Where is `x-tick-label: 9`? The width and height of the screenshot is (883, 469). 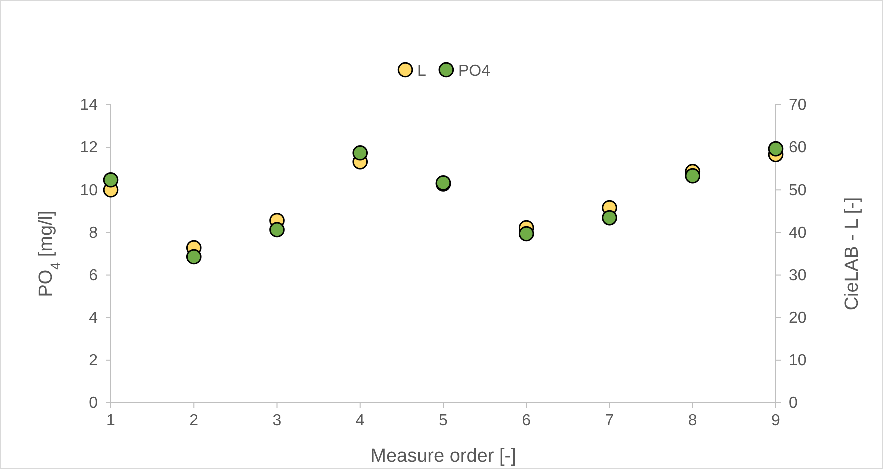
x-tick-label: 9 is located at coordinates (776, 421).